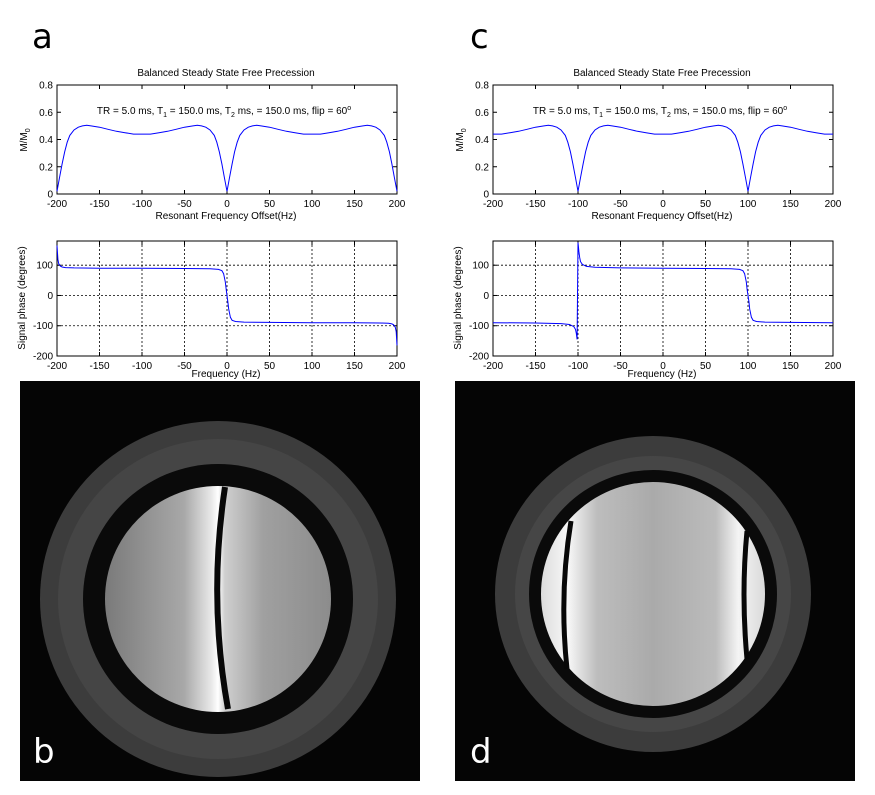  I want to click on ticks: -200 -150 -100 -50 0 50 100 150 200 0 0.2 0.4 0.6 0.8, so click(658, 146).